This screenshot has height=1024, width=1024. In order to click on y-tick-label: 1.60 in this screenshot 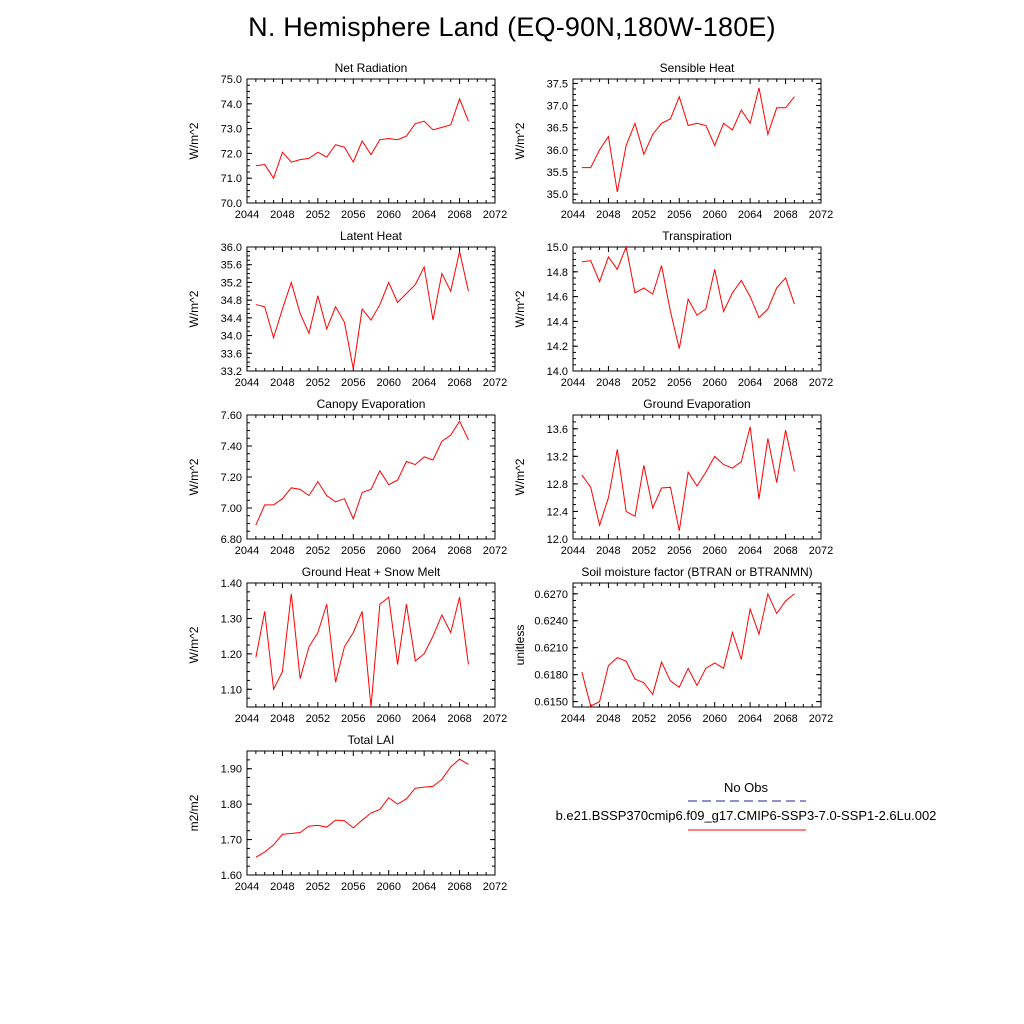, I will do `click(231, 876)`.